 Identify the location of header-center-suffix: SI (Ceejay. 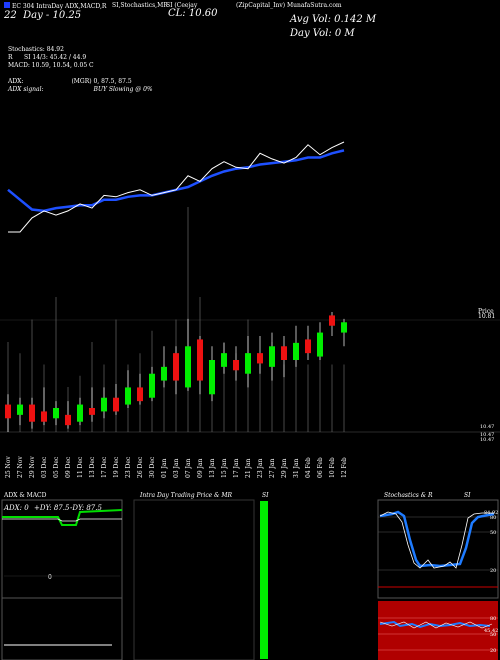
(182, 5).